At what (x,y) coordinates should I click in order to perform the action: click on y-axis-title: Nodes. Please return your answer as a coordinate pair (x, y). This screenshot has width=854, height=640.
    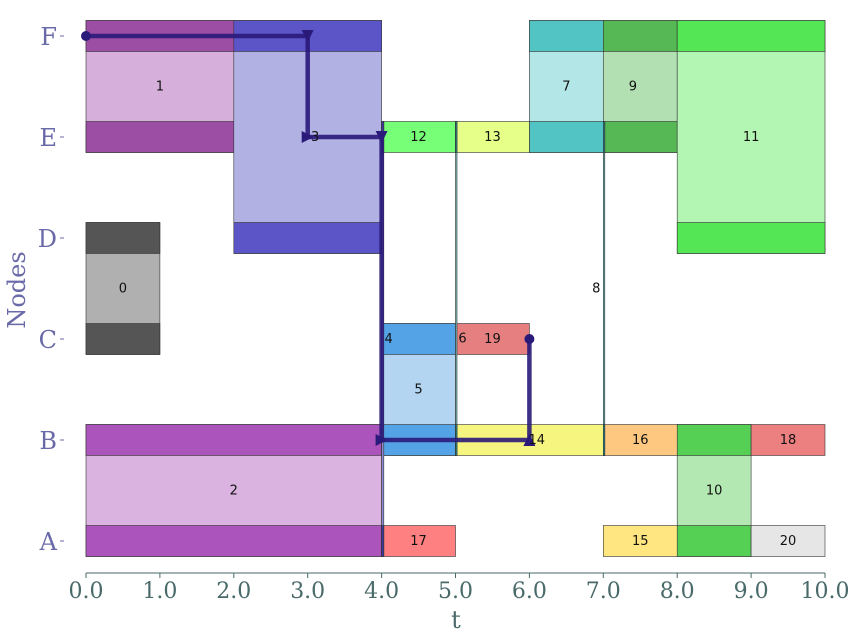
    Looking at the image, I should click on (17, 289).